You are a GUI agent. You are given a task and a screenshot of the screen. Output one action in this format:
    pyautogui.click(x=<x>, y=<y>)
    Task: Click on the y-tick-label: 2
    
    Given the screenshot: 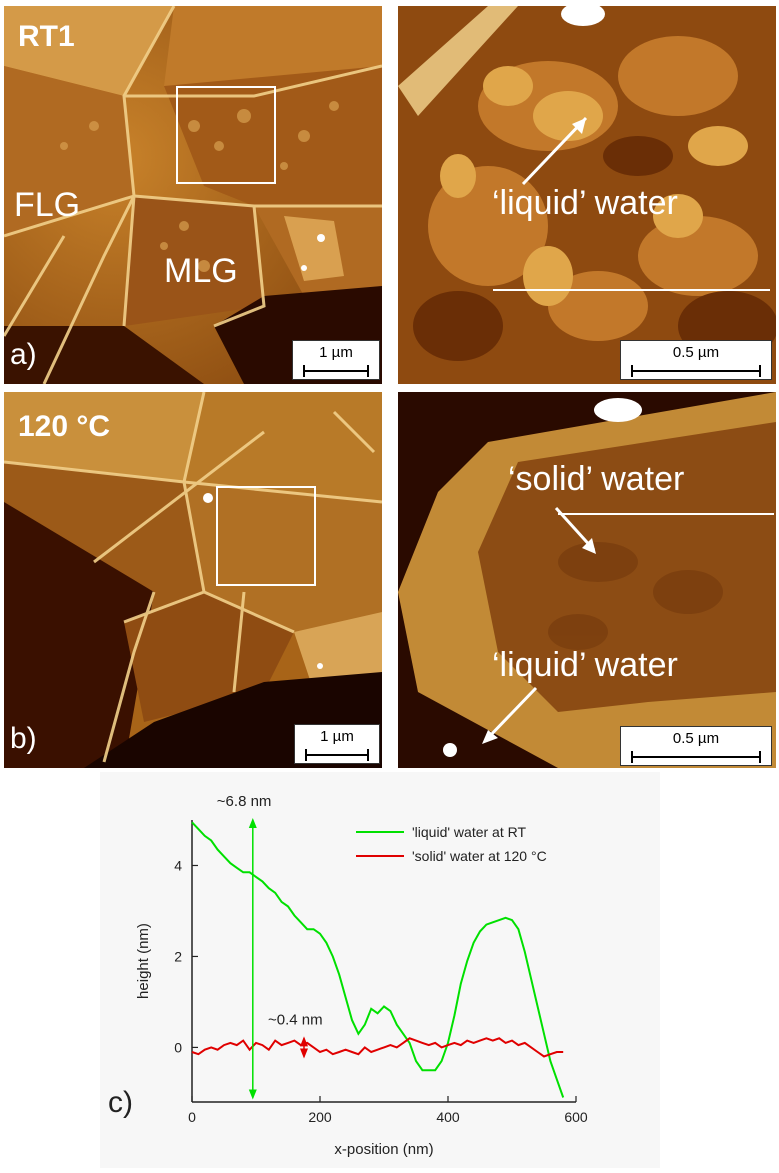 What is the action you would take?
    pyautogui.click(x=178, y=956)
    